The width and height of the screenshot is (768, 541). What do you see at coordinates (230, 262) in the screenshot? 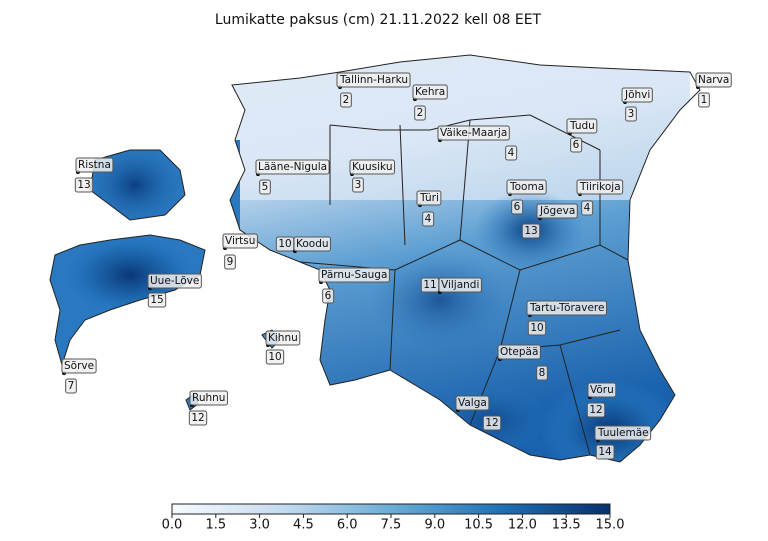
I see `station-value: 9` at bounding box center [230, 262].